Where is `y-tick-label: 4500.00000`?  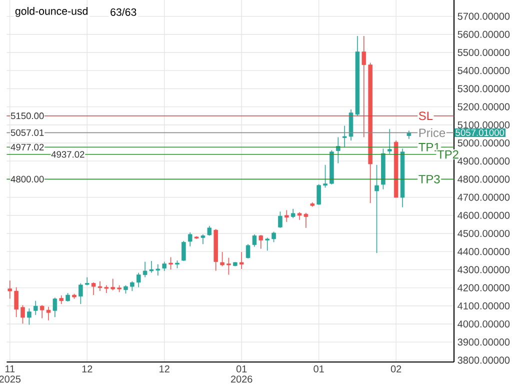
y-tick-label: 4500.00000 is located at coordinates (484, 234).